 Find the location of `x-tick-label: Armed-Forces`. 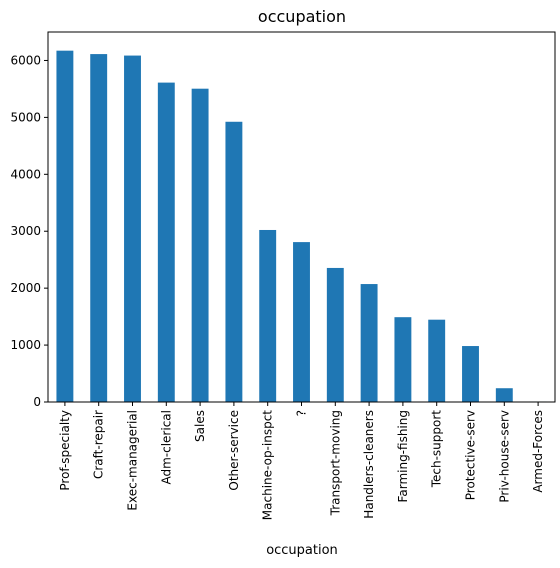

x-tick-label: Armed-Forces is located at coordinates (538, 451).